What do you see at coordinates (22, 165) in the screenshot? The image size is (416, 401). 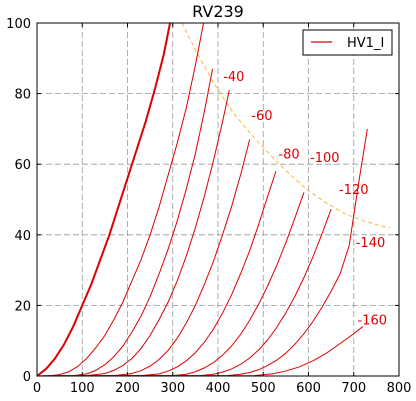 I see `y-tick-label: 60` at bounding box center [22, 165].